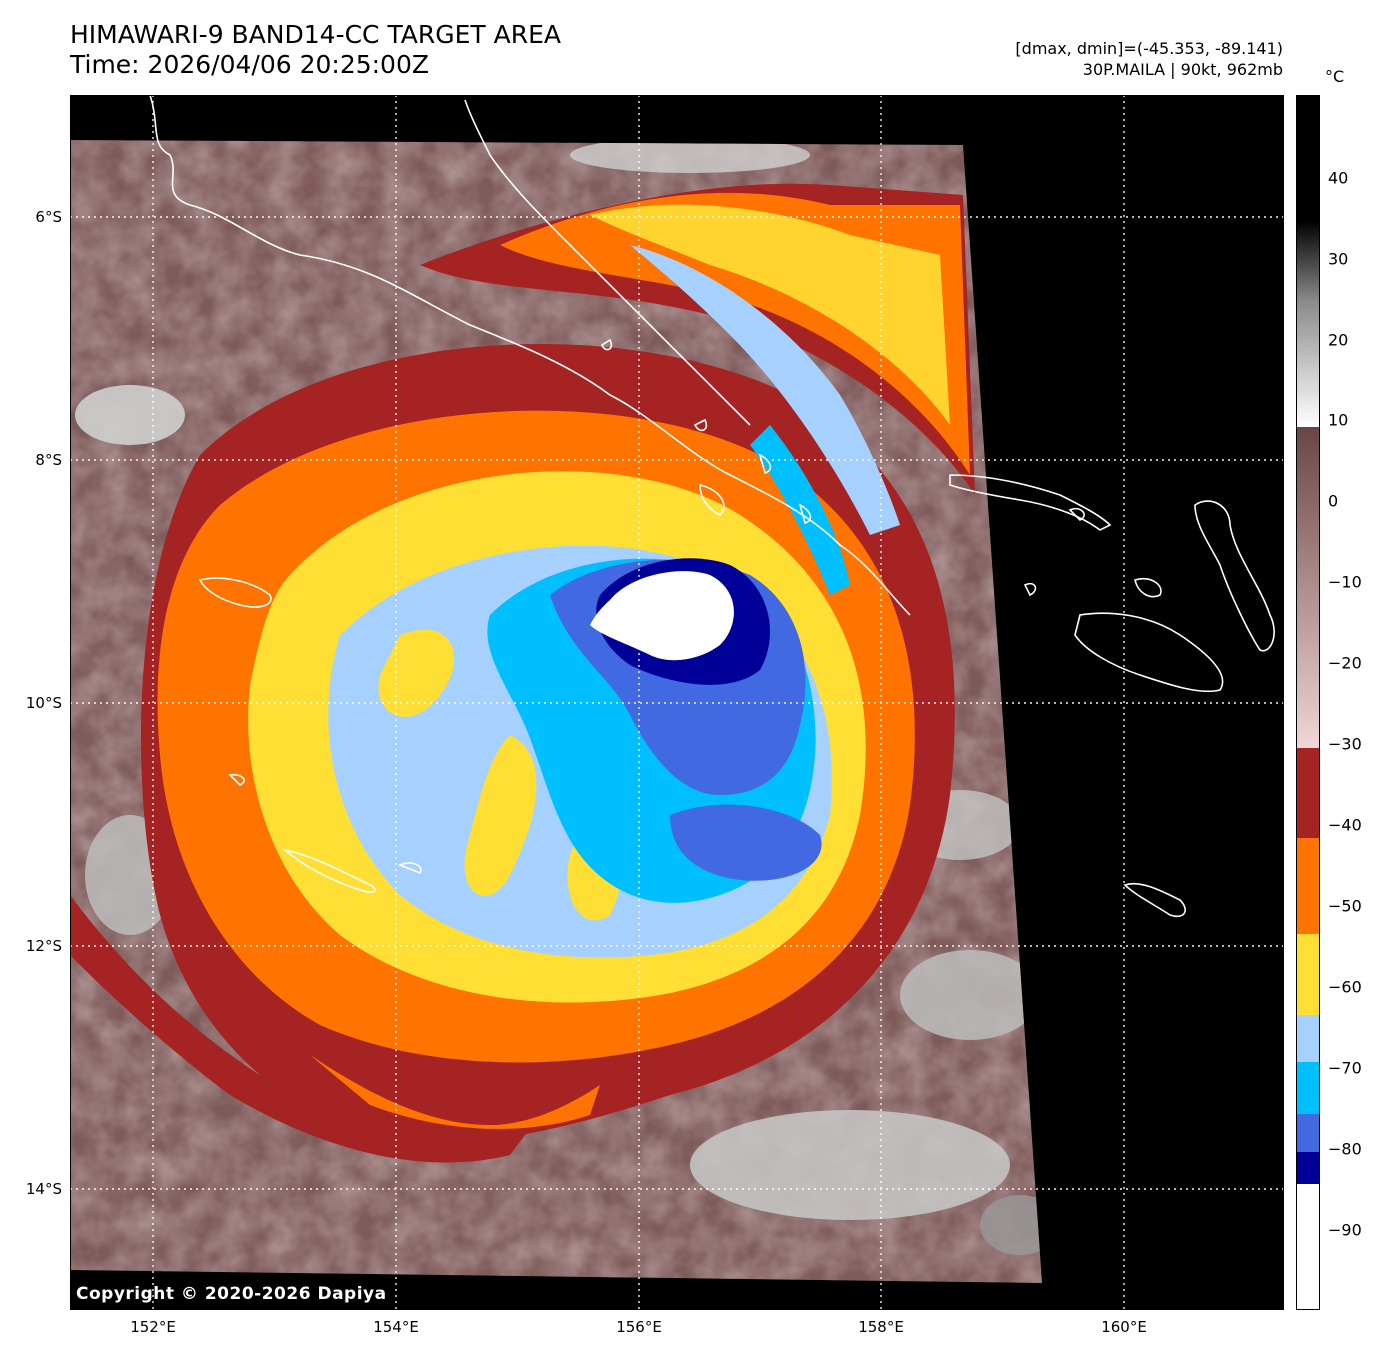 The width and height of the screenshot is (1388, 1359). I want to click on colorbar-segment-brown, so click(1308, 587).